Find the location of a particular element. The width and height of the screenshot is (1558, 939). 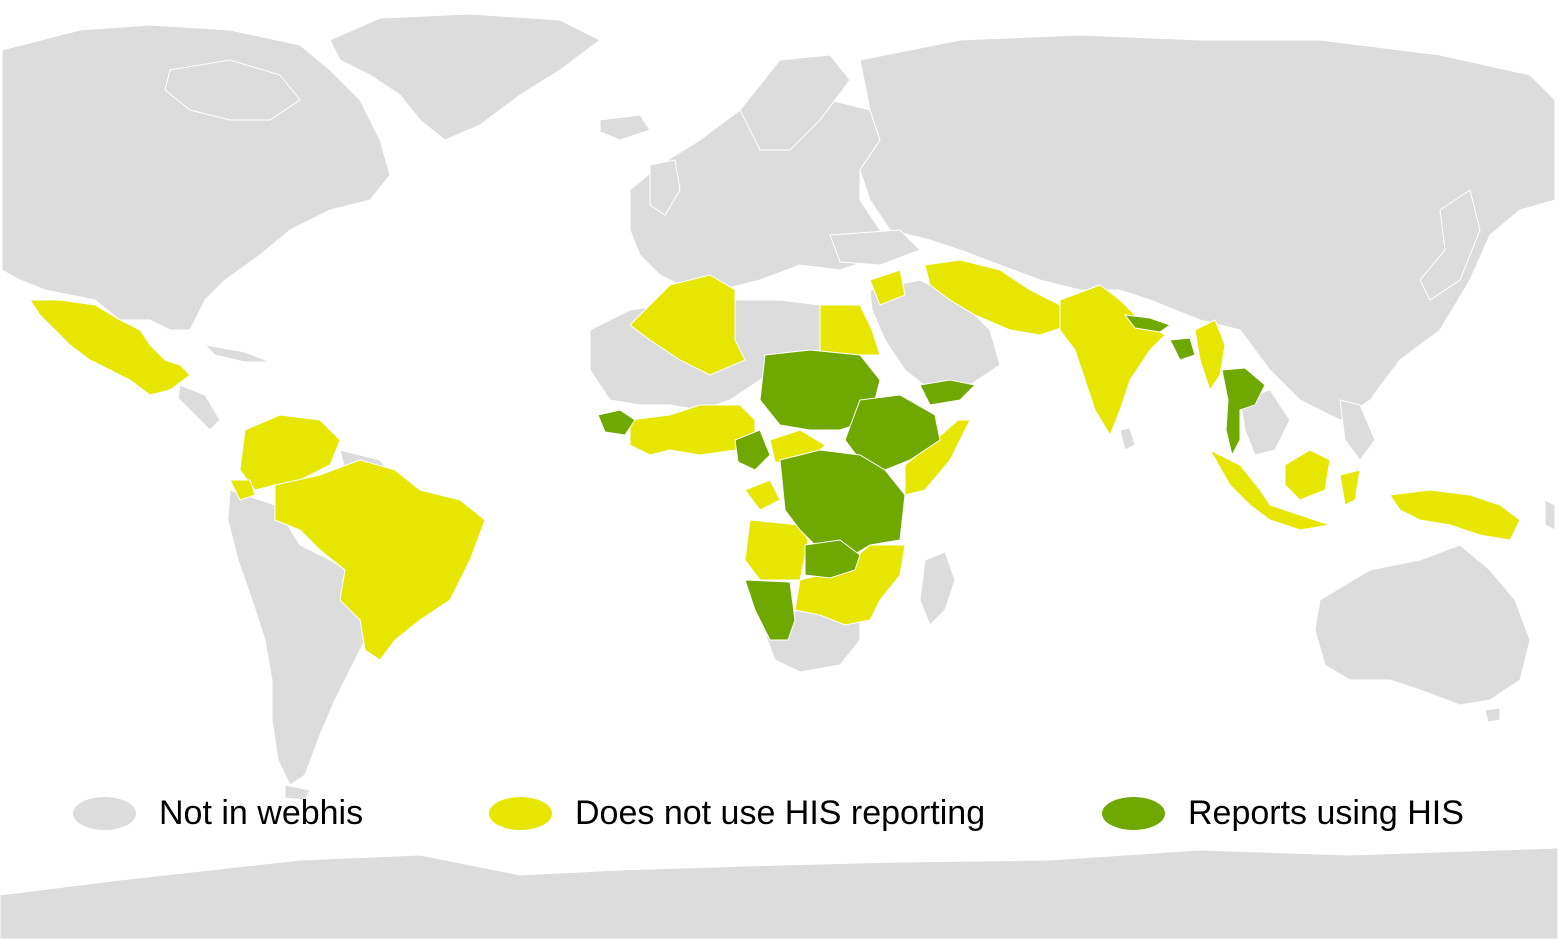

guinea is located at coordinates (616, 422).